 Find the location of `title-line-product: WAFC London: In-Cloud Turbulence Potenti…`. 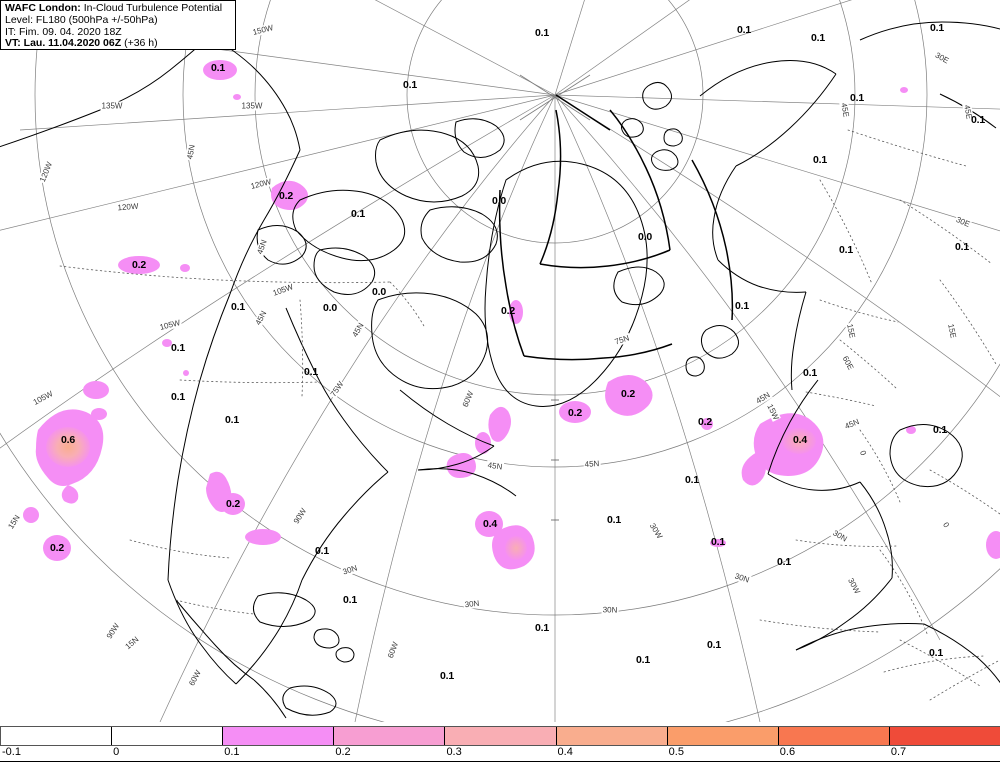

title-line-product: WAFC London: In-Cloud Turbulence Potenti… is located at coordinates (118, 8).